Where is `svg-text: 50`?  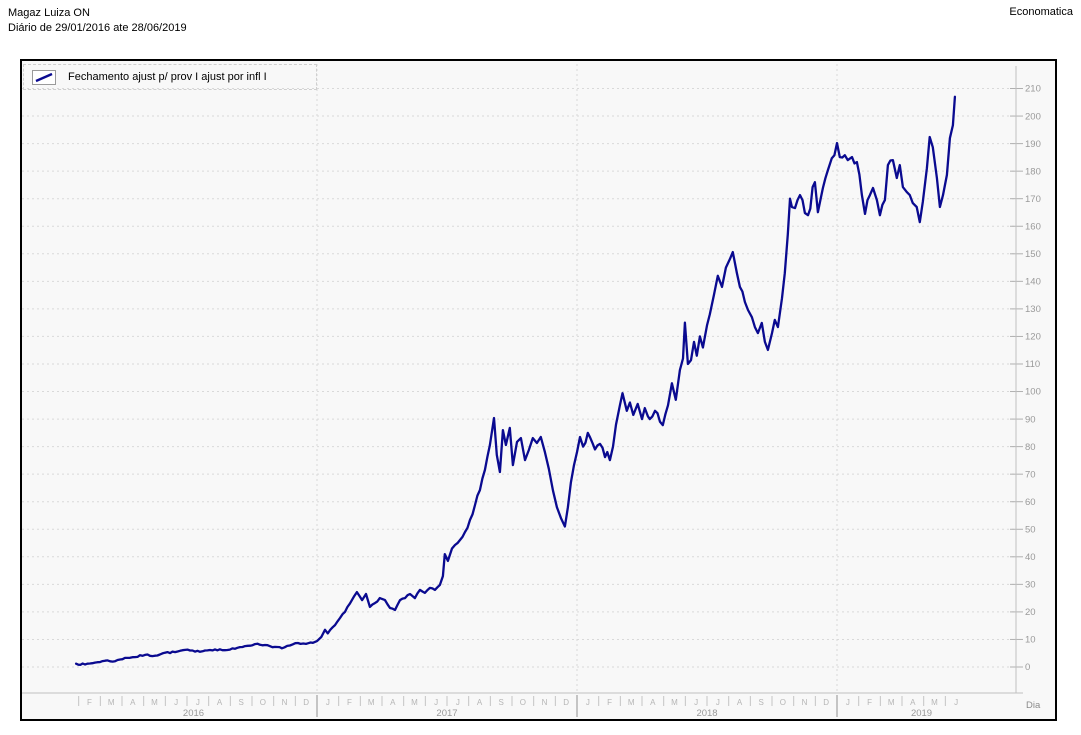 svg-text: 50 is located at coordinates (1030, 529).